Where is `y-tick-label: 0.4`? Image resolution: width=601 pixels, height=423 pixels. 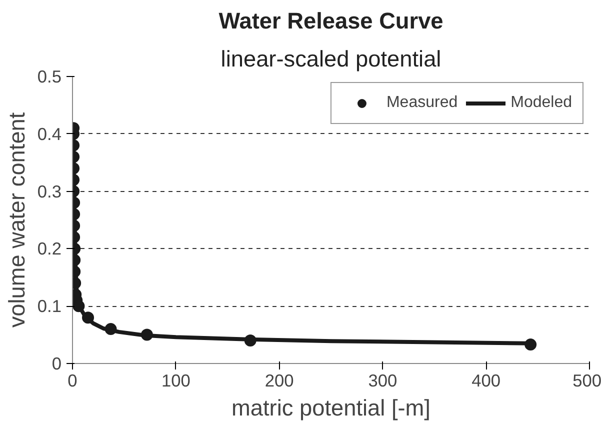 y-tick-label: 0.4 is located at coordinates (49, 134).